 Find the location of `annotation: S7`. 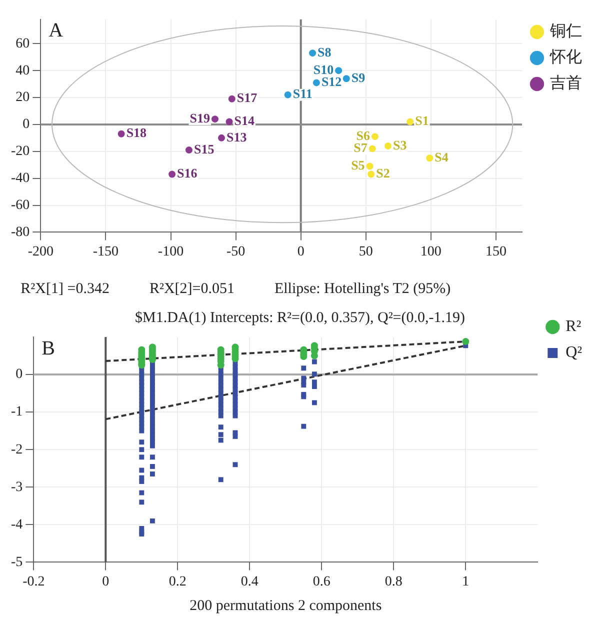

annotation: S7 is located at coordinates (361, 148).